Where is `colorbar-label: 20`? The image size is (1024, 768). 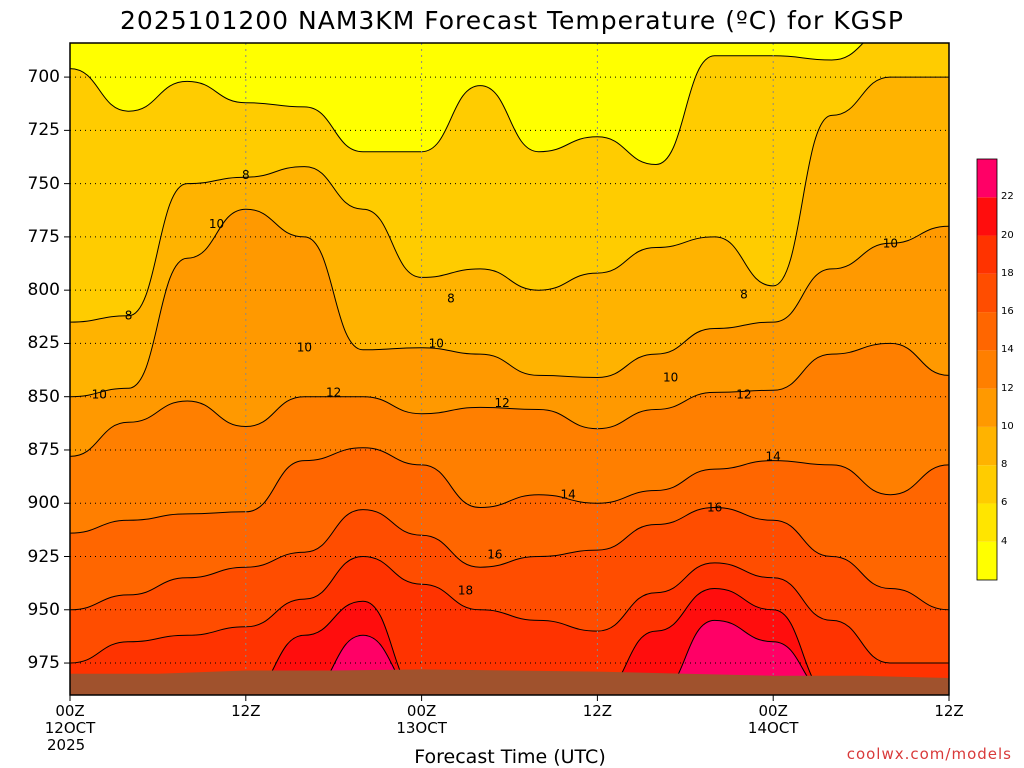
colorbar-label: 20 is located at coordinates (1007, 235).